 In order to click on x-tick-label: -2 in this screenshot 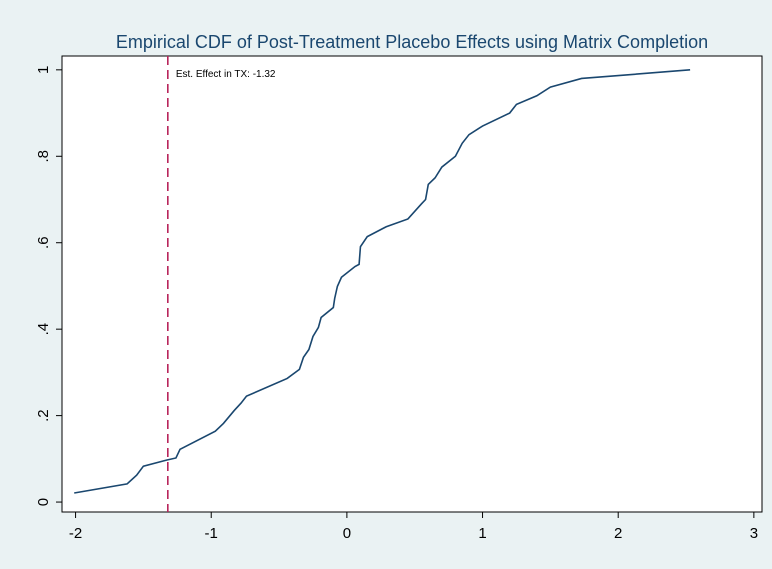, I will do `click(75, 533)`.